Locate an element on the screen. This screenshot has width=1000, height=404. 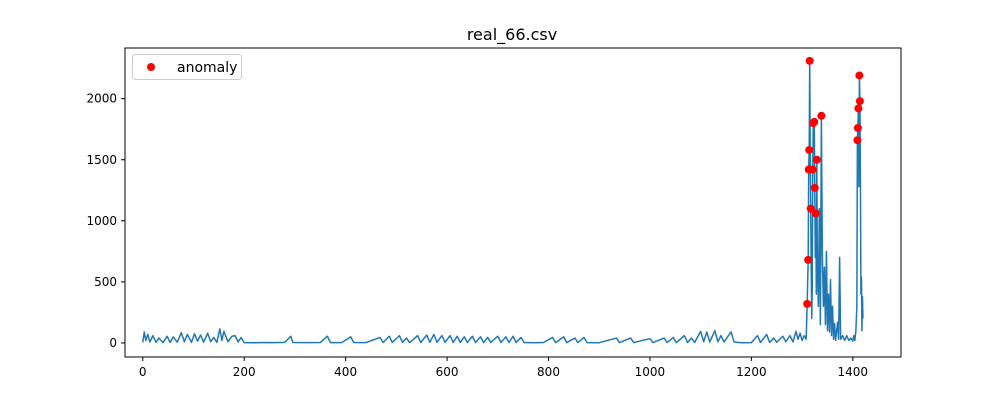
x-tick-label: 400 is located at coordinates (345, 372).